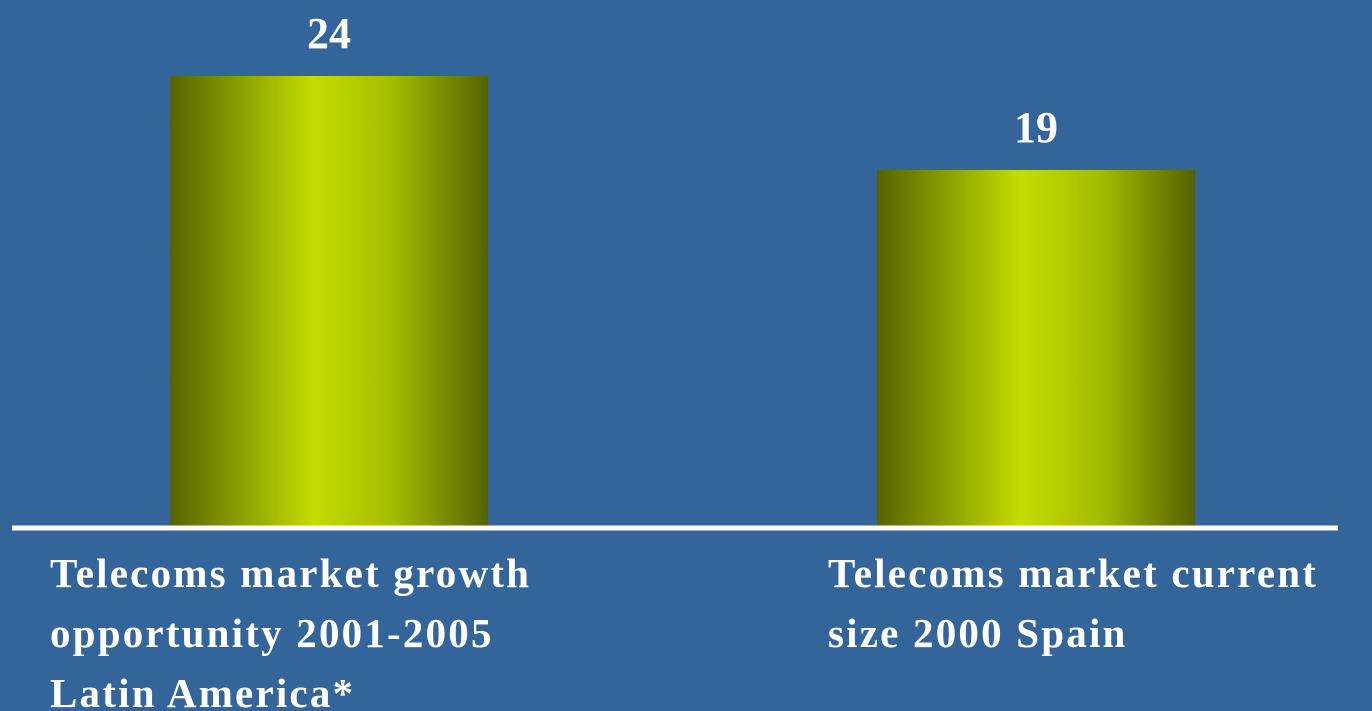 The width and height of the screenshot is (1372, 711). I want to click on category-label: opportunity 2001-2005, so click(272, 633).